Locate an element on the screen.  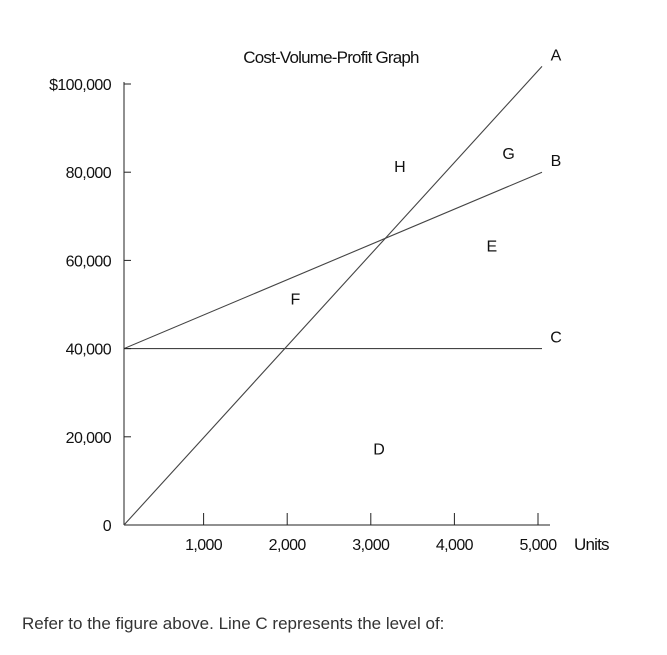
y-tick-label: 0 is located at coordinates (107, 526).